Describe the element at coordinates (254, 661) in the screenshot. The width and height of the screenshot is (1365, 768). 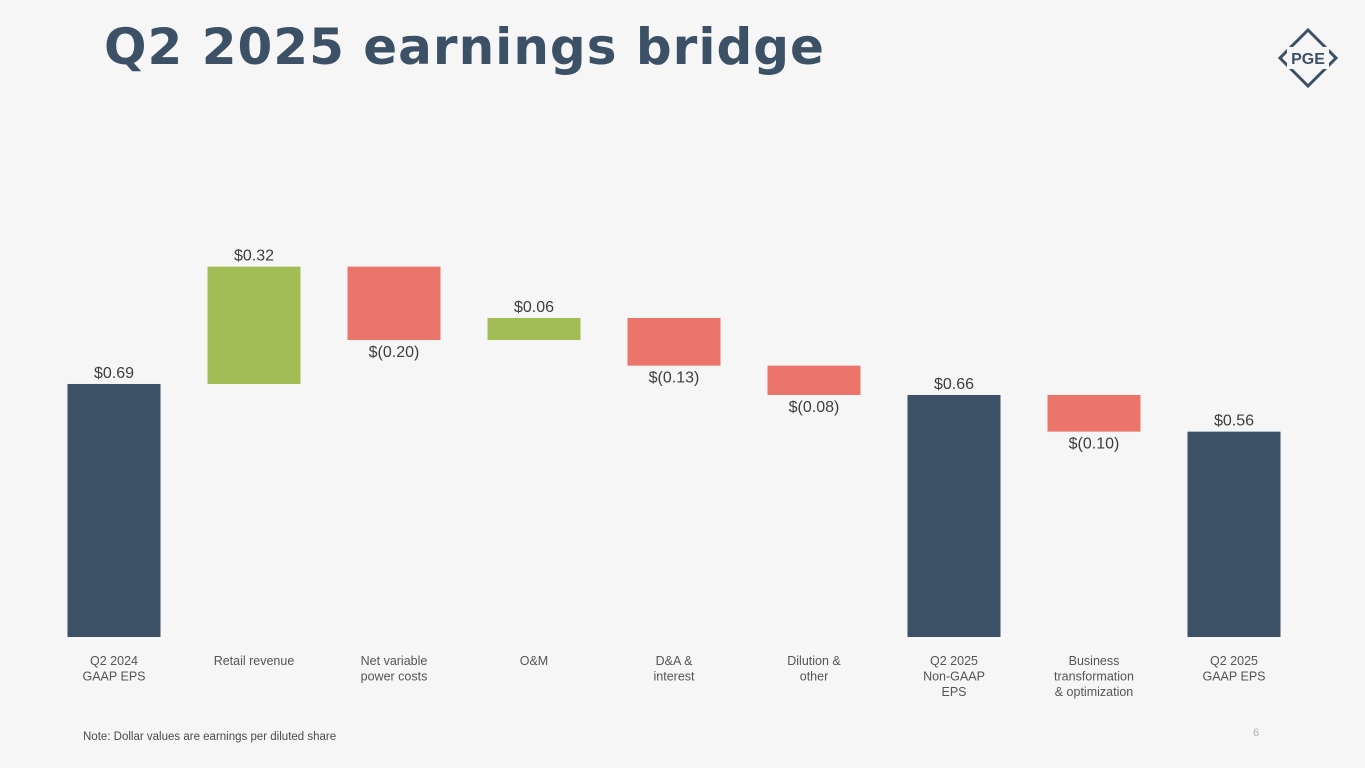
I see `category-label: Retail revenue` at that location.